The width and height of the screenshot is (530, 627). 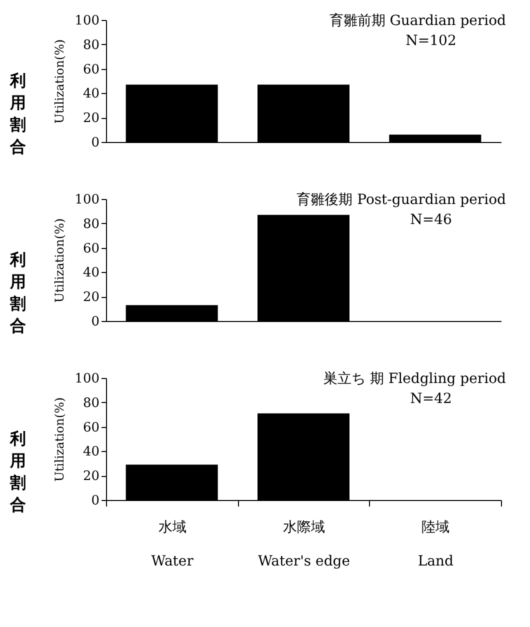 What do you see at coordinates (431, 220) in the screenshot?
I see `text: N=46` at bounding box center [431, 220].